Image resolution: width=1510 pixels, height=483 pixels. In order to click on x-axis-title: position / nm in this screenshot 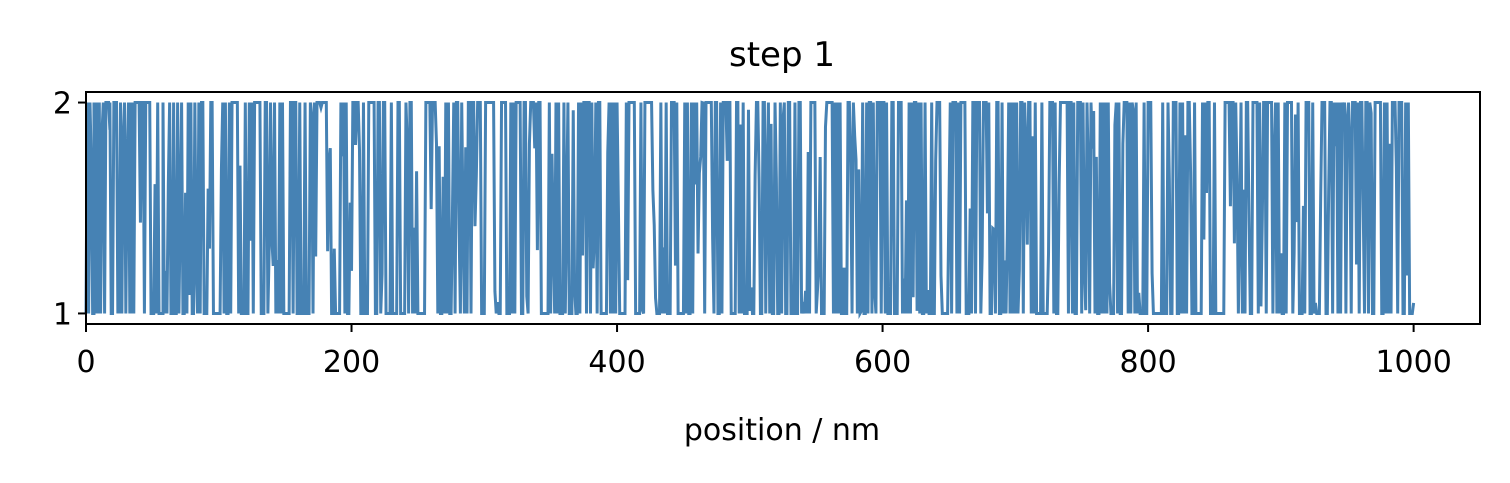, I will do `click(782, 430)`.